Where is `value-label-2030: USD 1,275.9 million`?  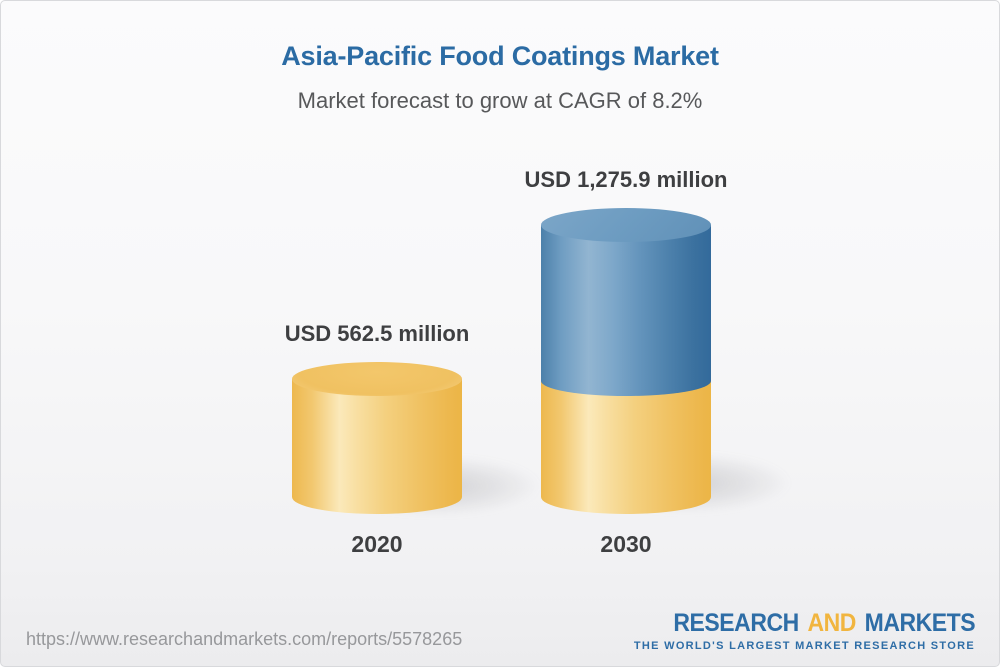 value-label-2030: USD 1,275.9 million is located at coordinates (626, 179).